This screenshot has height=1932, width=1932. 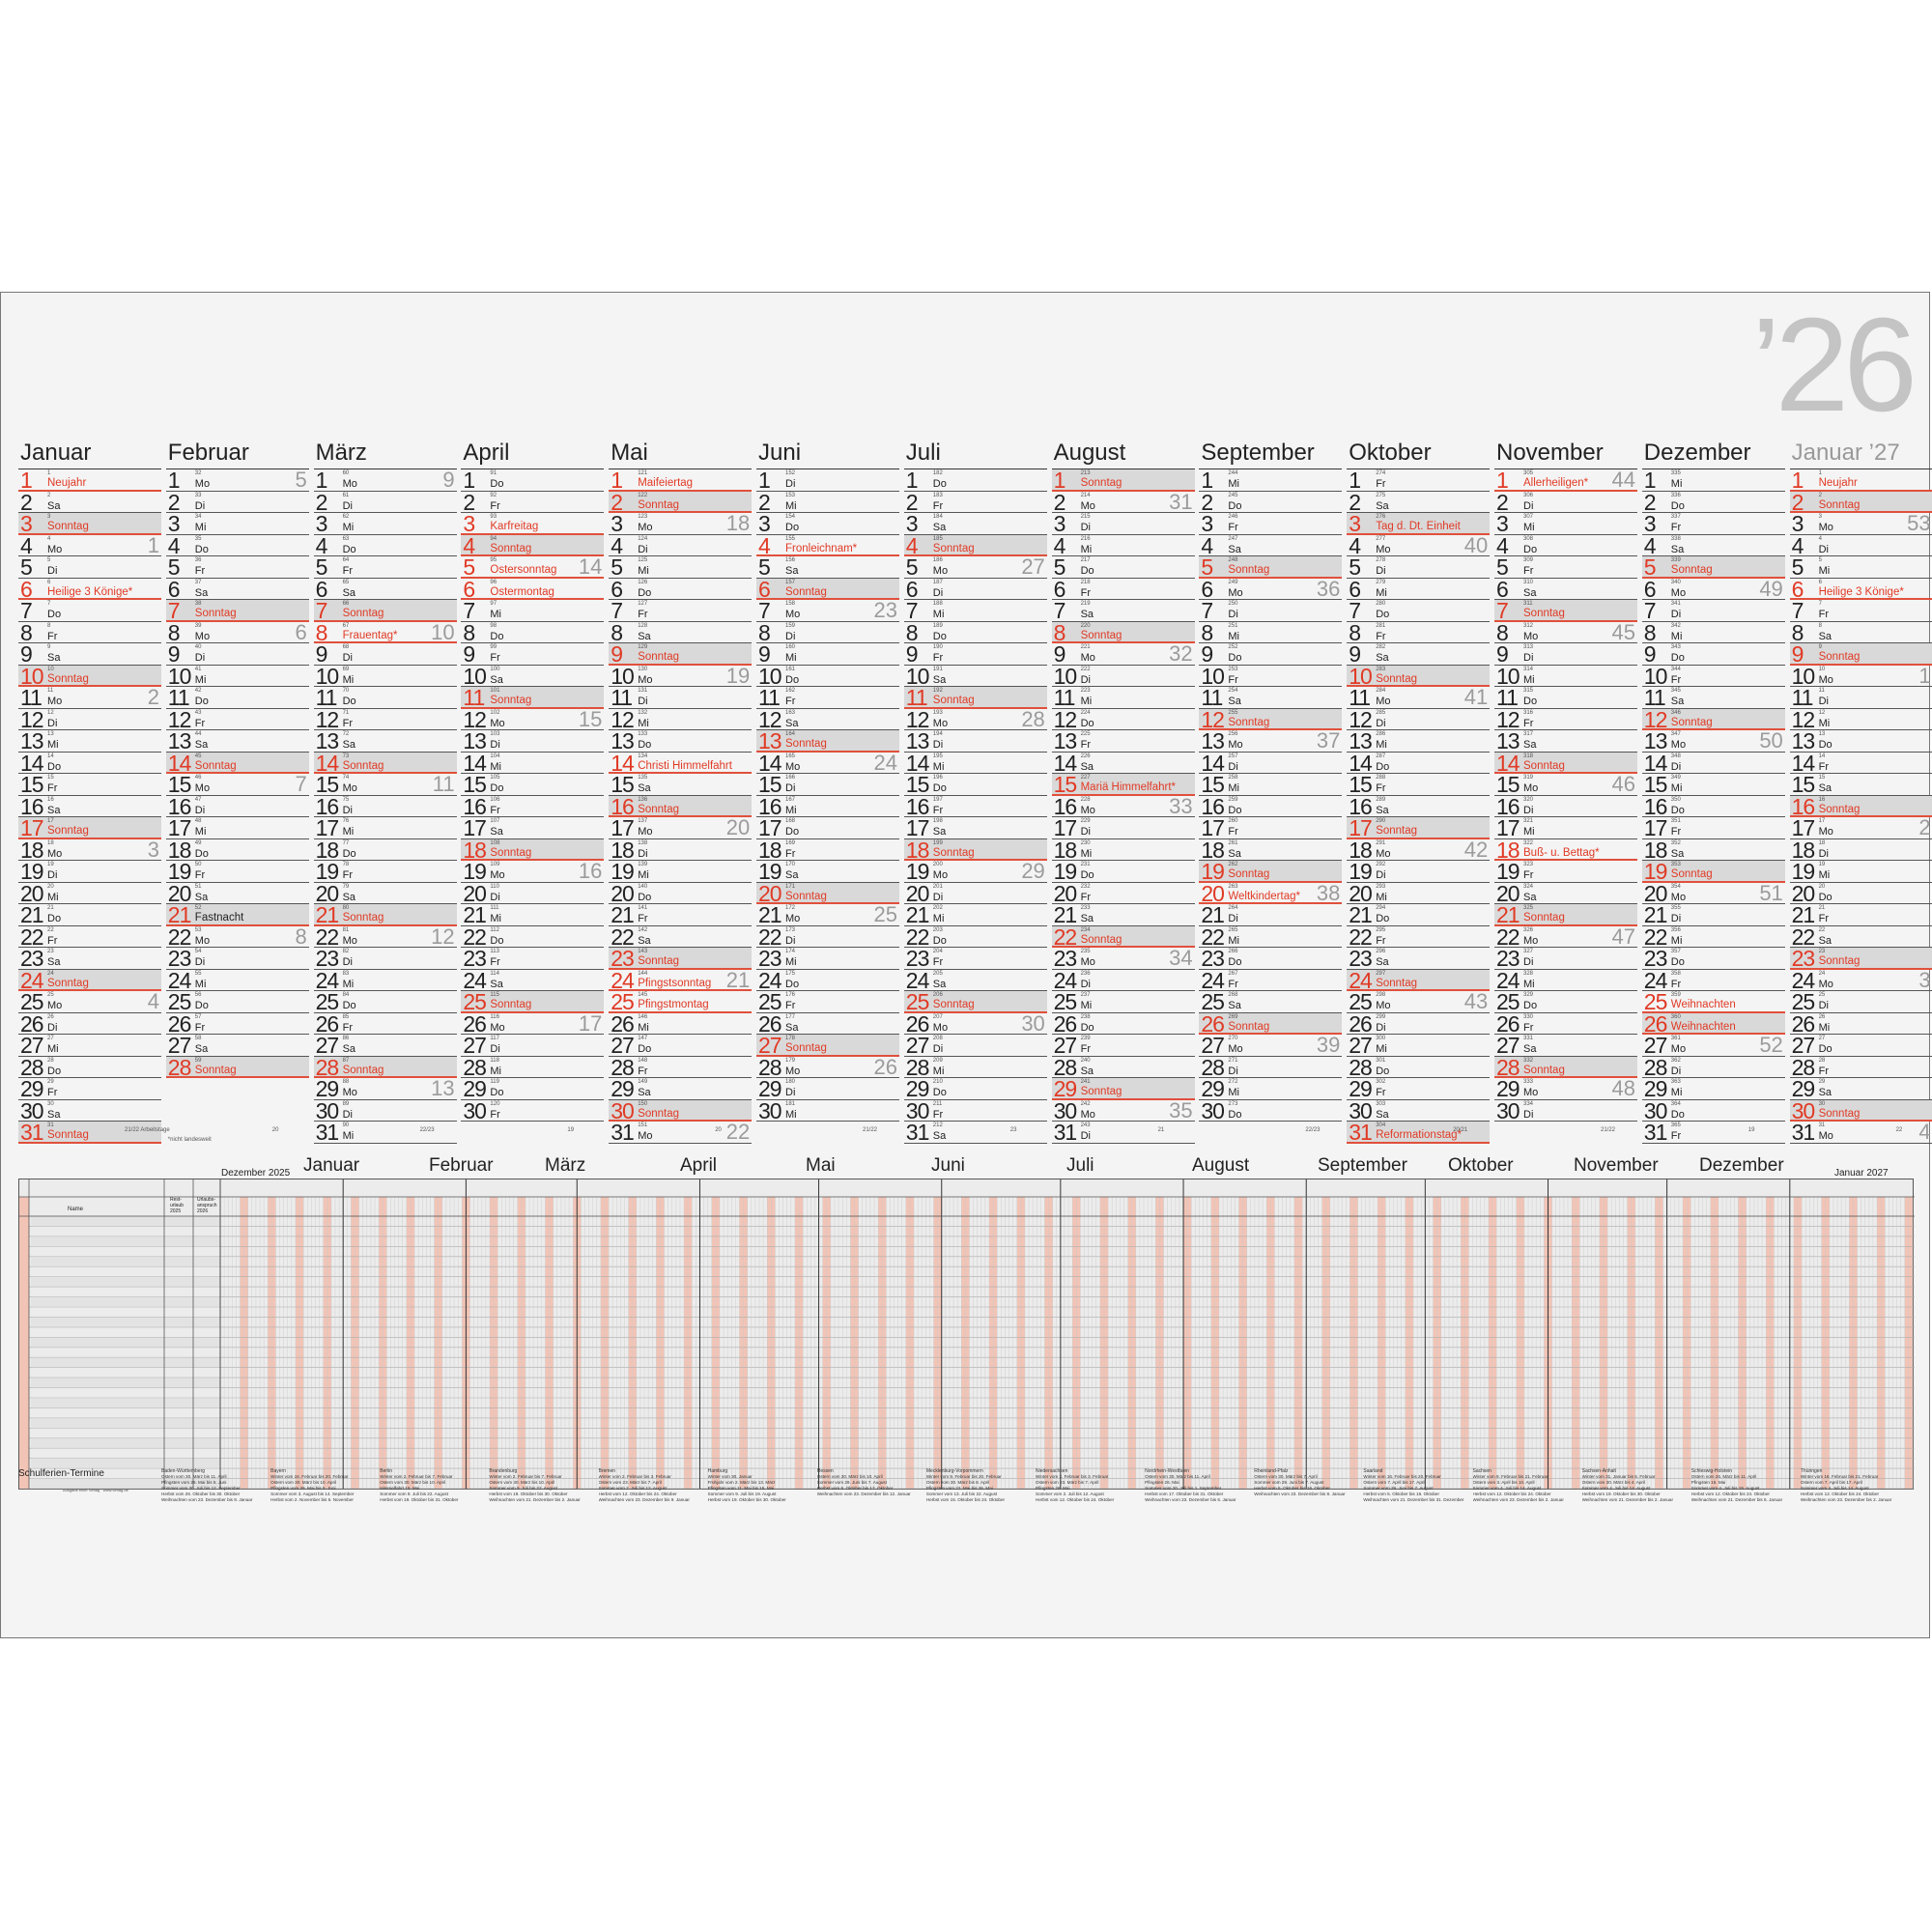 I want to click on day-row: 31 90 Mi, so click(x=385, y=1133).